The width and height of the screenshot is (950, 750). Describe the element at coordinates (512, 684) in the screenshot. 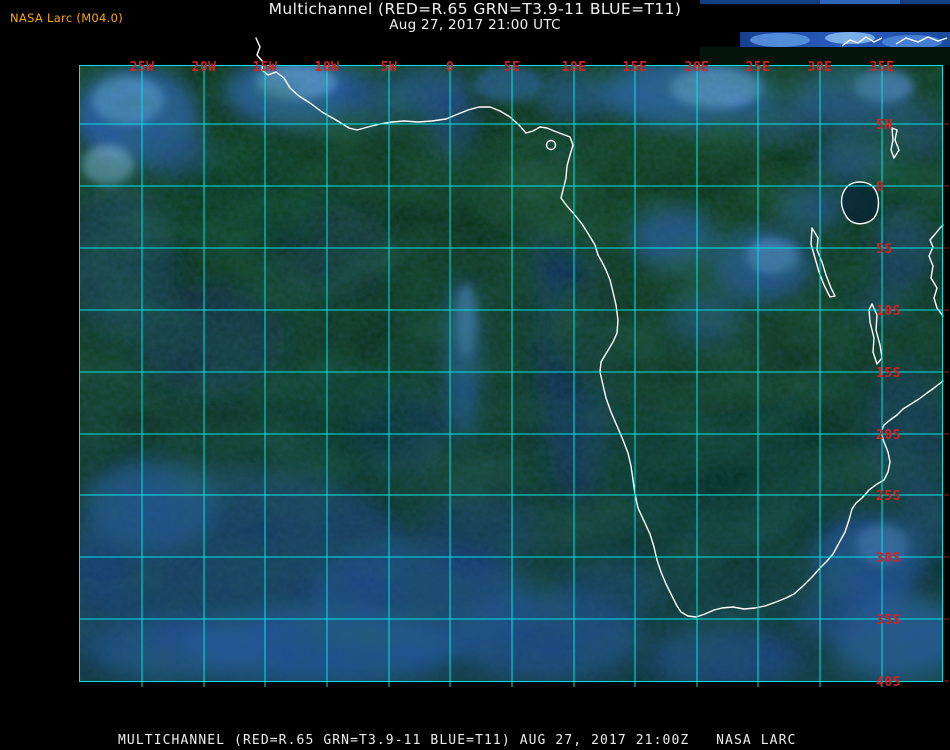

I see `bottom-ticks` at that location.